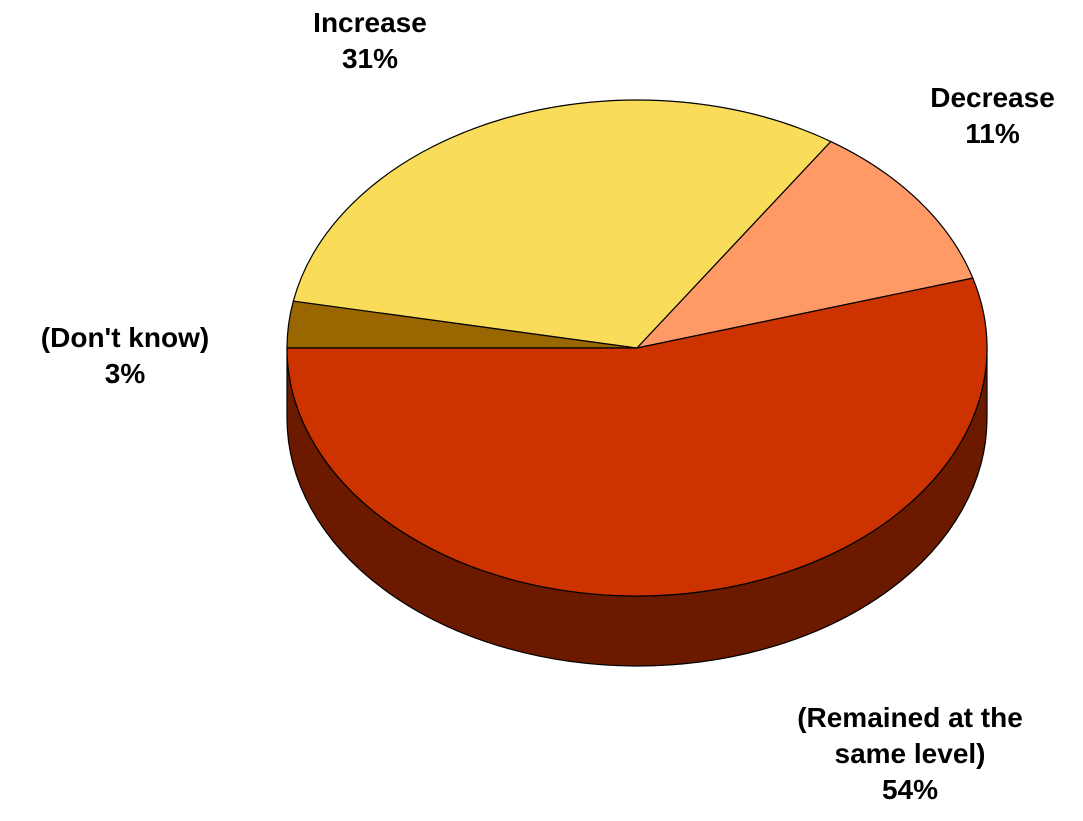  What do you see at coordinates (370, 58) in the screenshot?
I see `slice-label-increase-value: 31%` at bounding box center [370, 58].